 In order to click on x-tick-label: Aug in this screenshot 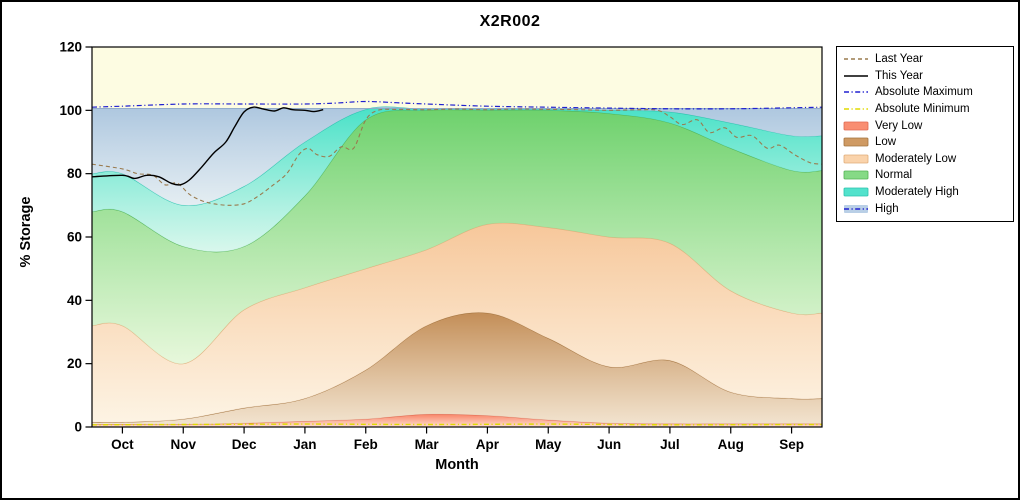, I will do `click(731, 444)`.